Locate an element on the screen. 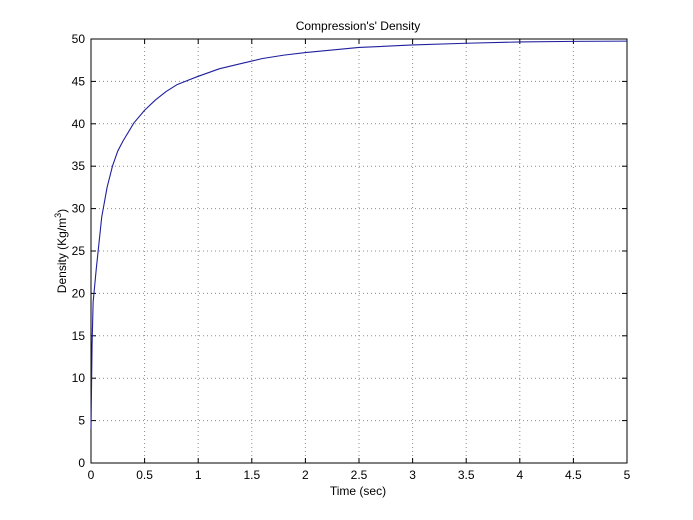 This screenshot has width=693, height=520. x-tick-label: 0.5 is located at coordinates (144, 475).